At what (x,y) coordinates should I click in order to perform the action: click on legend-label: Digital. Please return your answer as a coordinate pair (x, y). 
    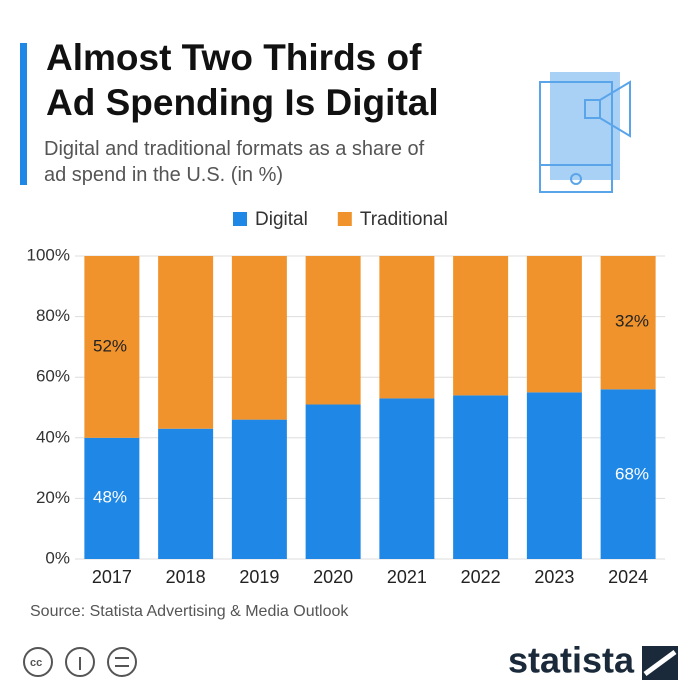
    Looking at the image, I should click on (281, 219).